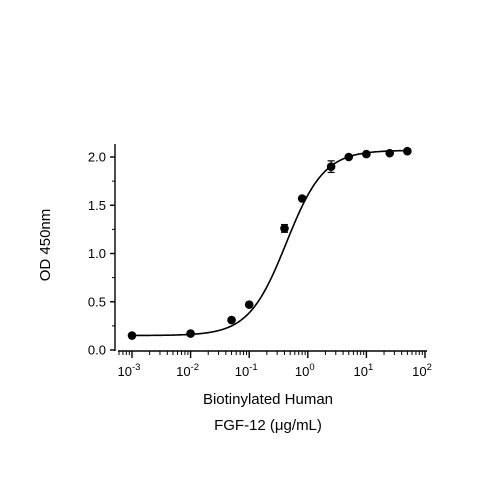  I want to click on y-tick-label: 0.0, so click(97, 350).